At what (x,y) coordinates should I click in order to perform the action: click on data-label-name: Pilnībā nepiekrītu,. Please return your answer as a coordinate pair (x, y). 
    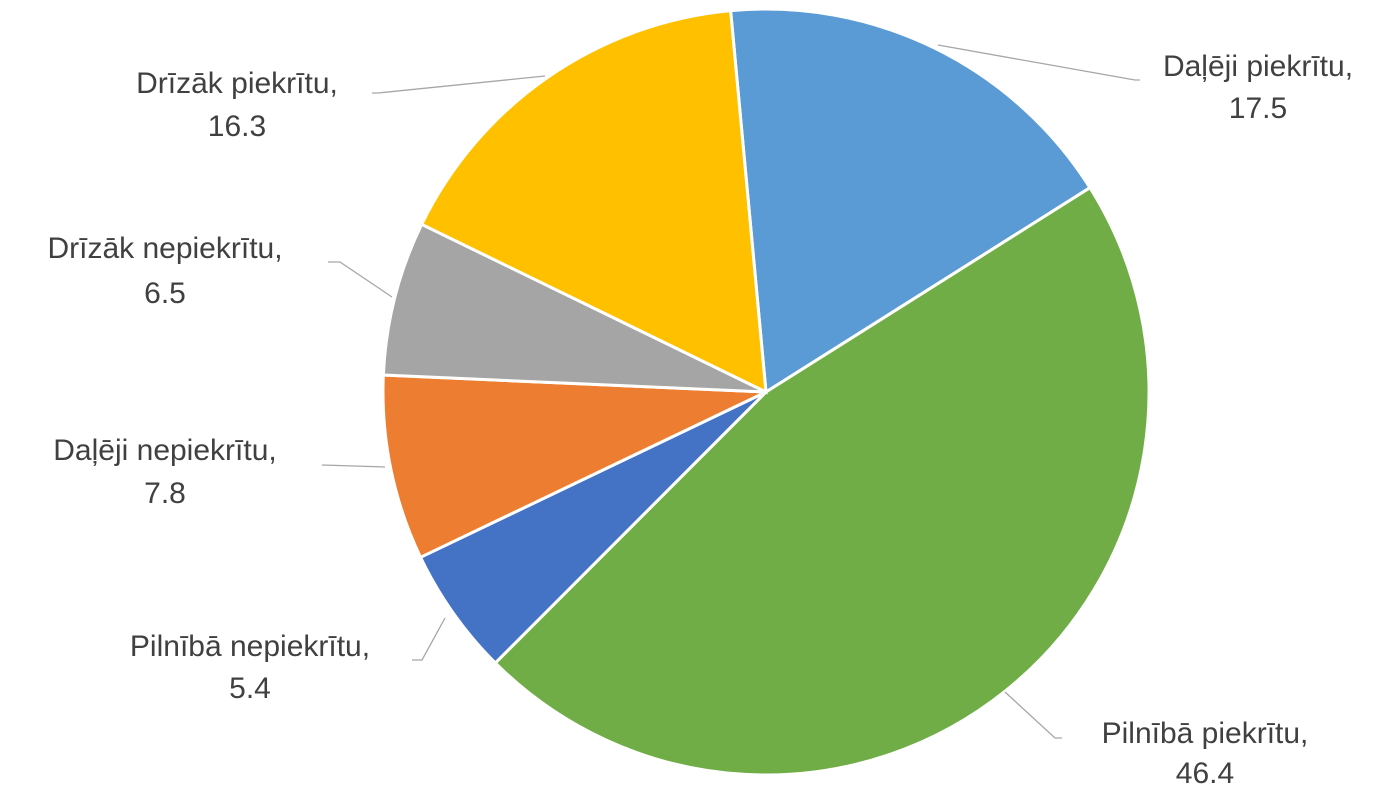
    Looking at the image, I should click on (250, 646).